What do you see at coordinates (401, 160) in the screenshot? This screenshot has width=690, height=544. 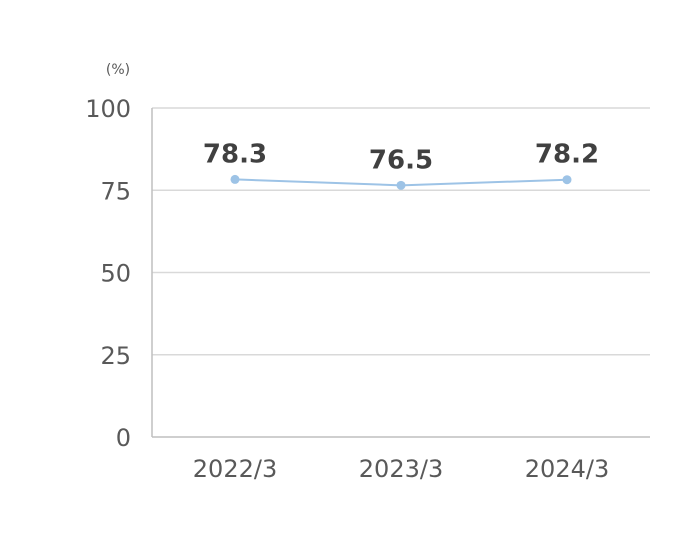 I see `data-label: 76.5` at bounding box center [401, 160].